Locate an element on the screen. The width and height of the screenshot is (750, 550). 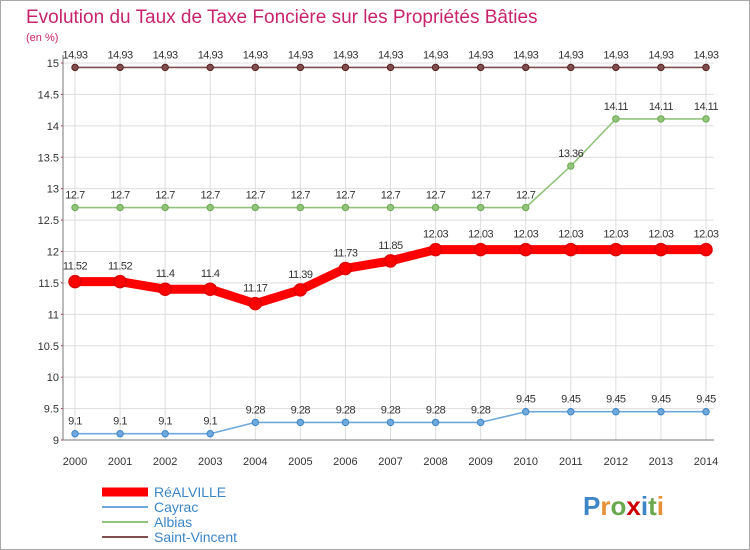
x-tick-label: 2014 is located at coordinates (706, 462).